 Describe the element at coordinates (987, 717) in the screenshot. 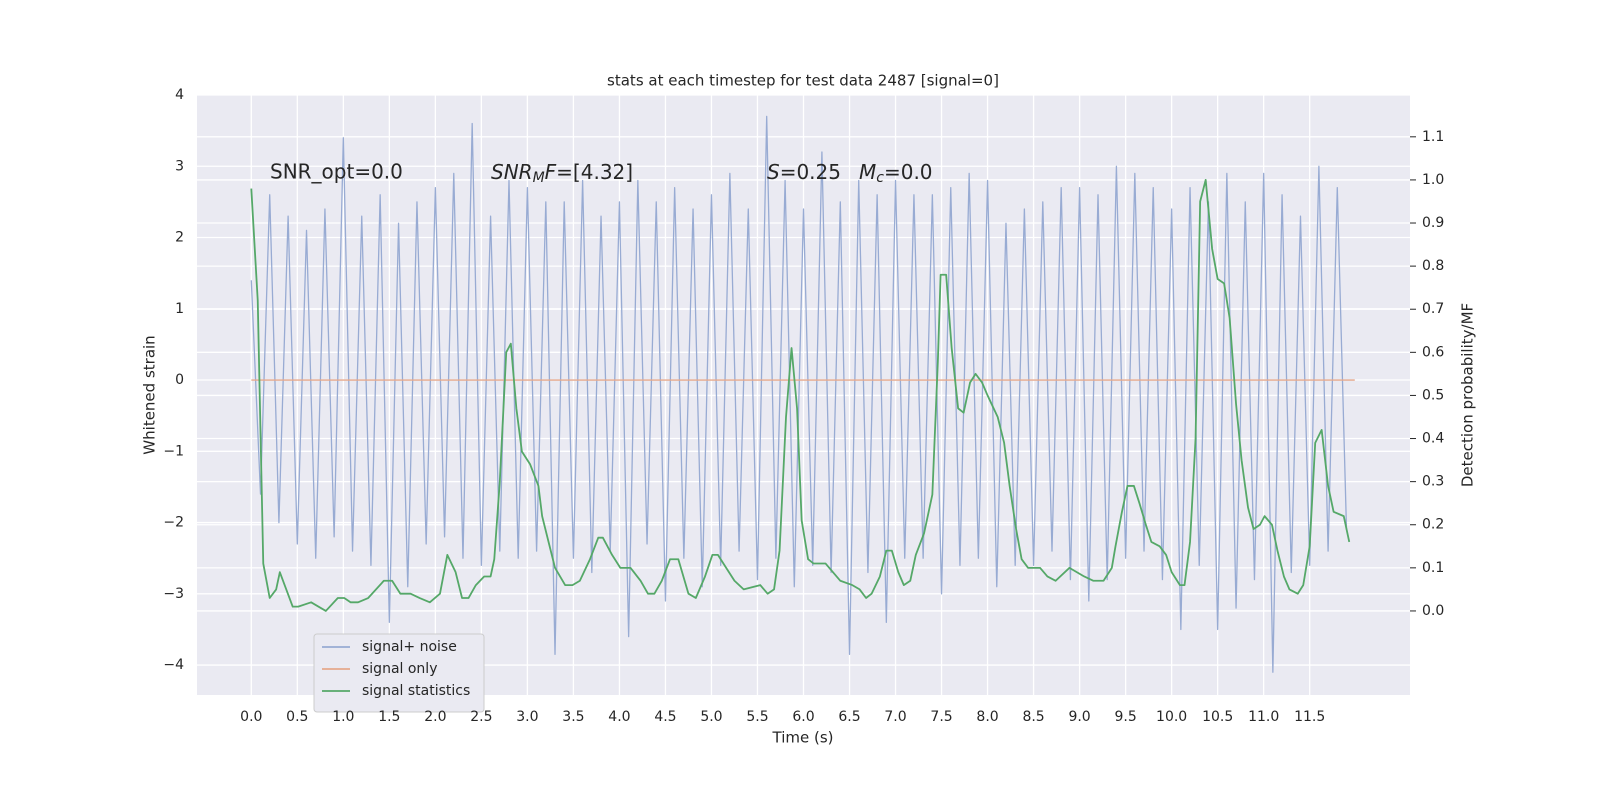

I see `x-tick-label: 8.0` at that location.